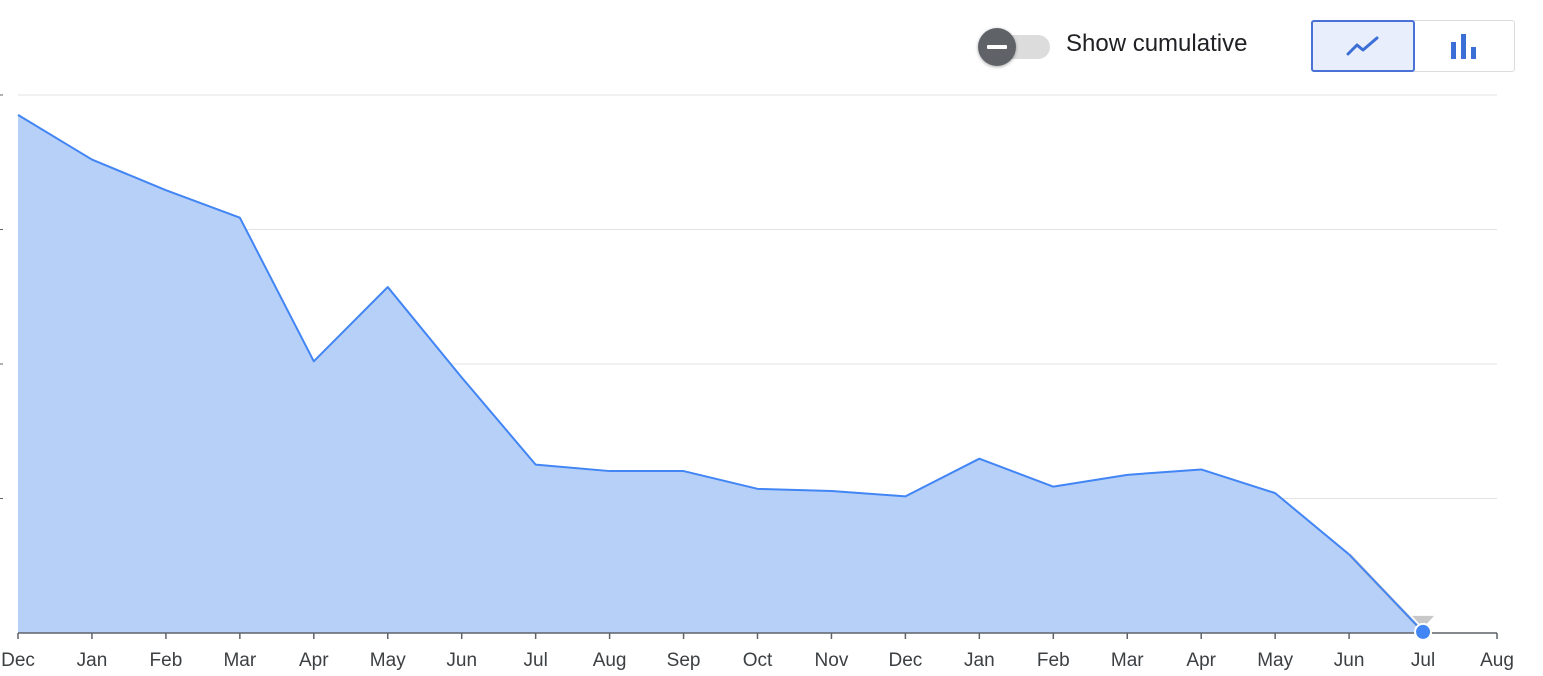 The image size is (1543, 676). I want to click on cumulative-label: Show cumulative, so click(1157, 43).